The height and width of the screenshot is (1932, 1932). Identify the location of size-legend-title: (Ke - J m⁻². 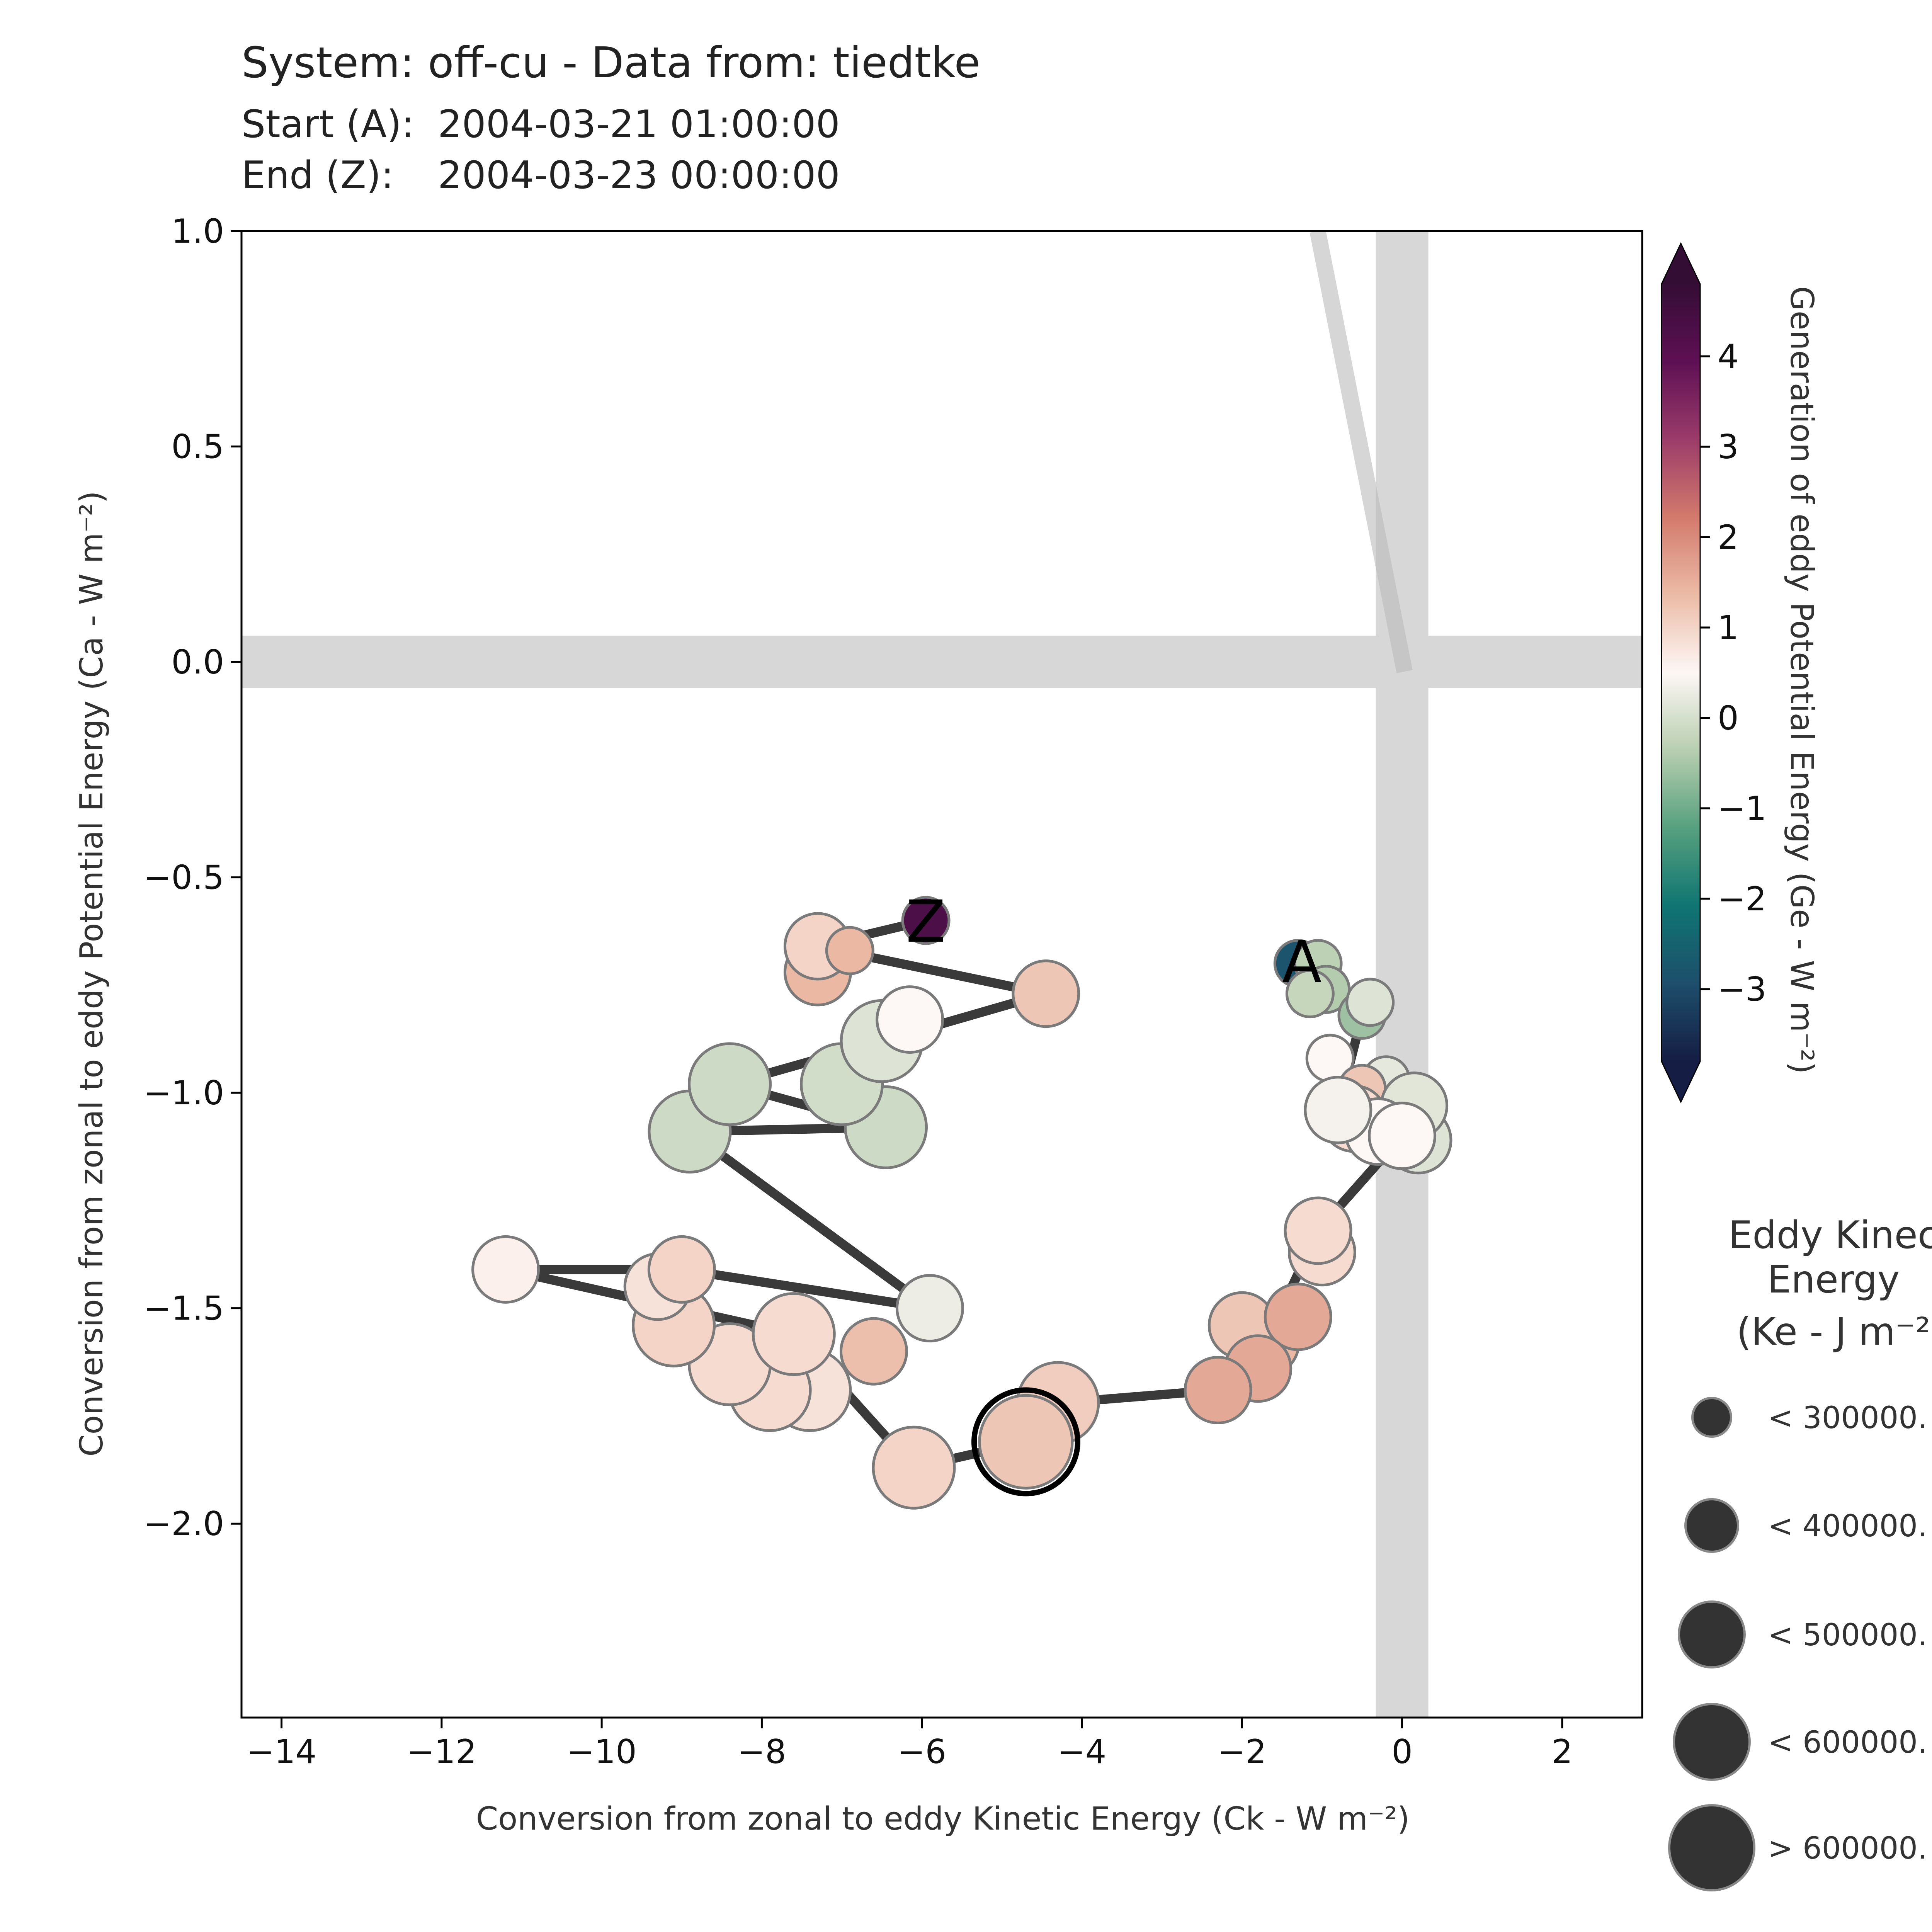
(1833, 1332).